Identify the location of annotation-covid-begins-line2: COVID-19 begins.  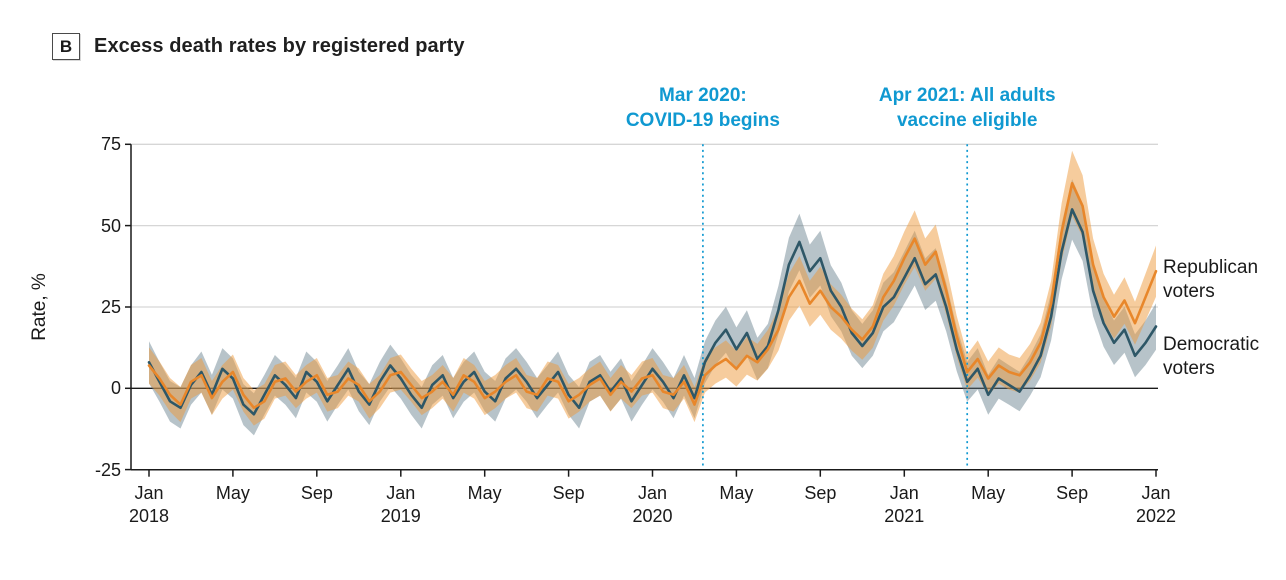
(702, 120).